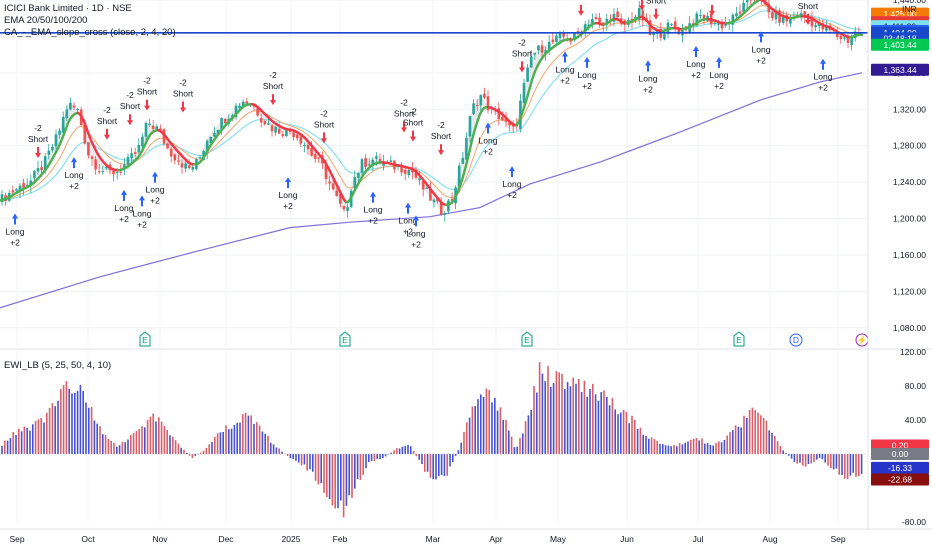 The image size is (932, 550). What do you see at coordinates (68, 8) in the screenshot?
I see `symbol-title: ICICI Bank Limited · 1D · NSE` at bounding box center [68, 8].